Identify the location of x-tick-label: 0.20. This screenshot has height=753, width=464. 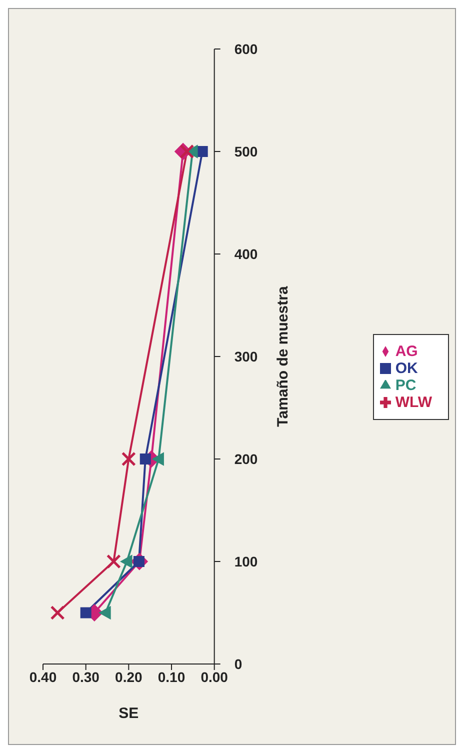
(129, 676).